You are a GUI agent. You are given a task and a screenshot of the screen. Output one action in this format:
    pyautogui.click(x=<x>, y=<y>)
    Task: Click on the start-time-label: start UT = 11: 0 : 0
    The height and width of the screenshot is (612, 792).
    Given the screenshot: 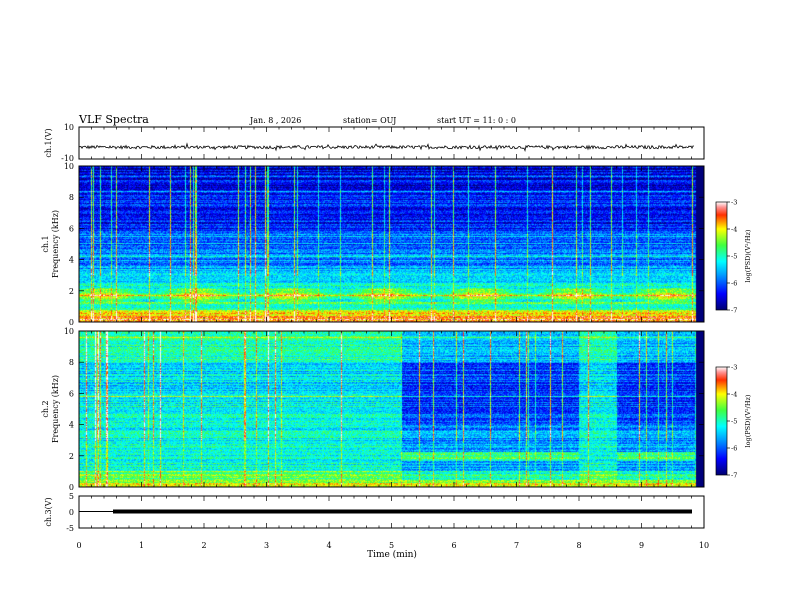 What is the action you would take?
    pyautogui.click(x=476, y=120)
    